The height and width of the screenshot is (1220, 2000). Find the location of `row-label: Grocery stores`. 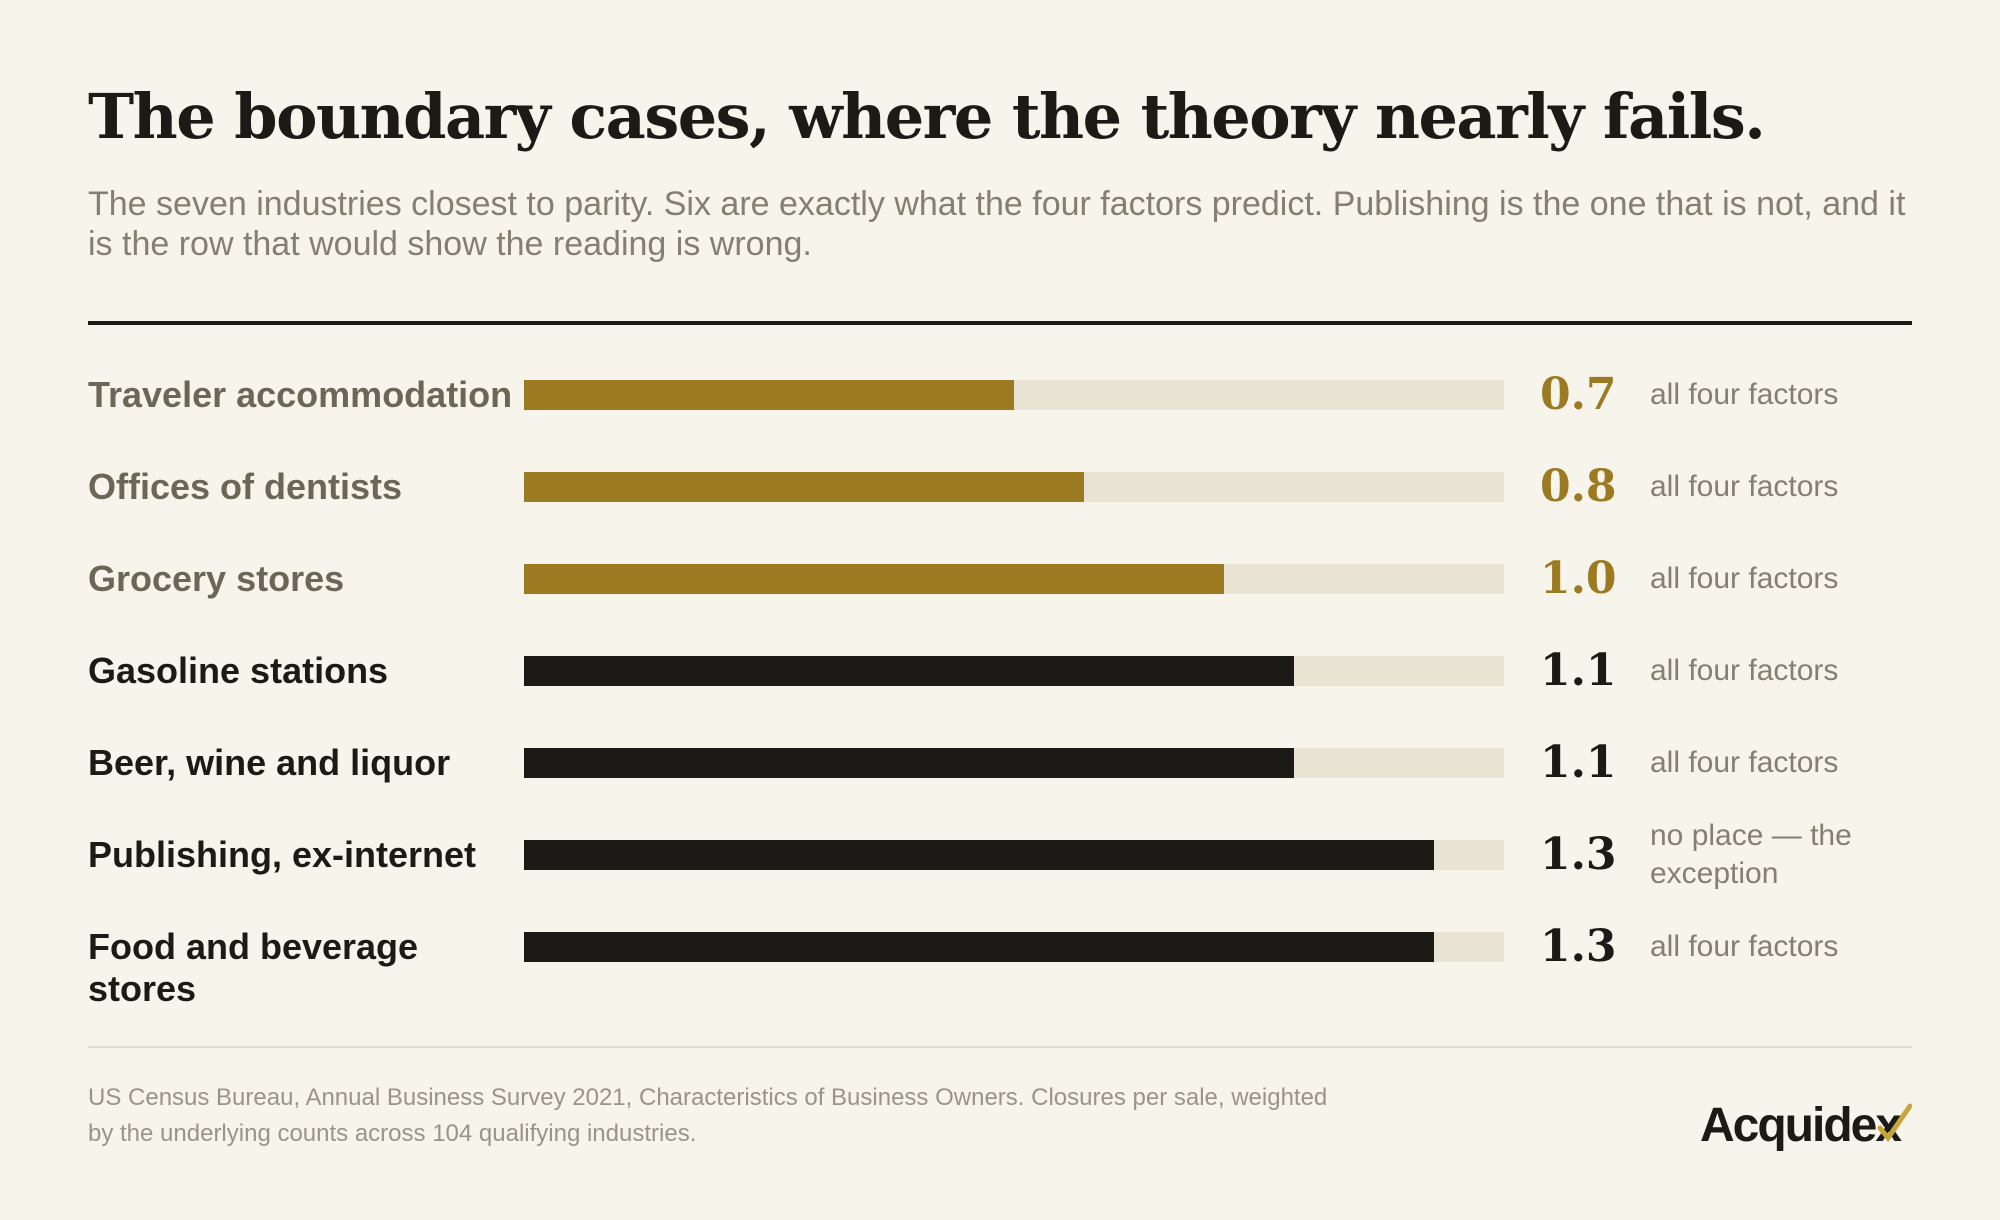

row-label: Grocery stores is located at coordinates (216, 578).